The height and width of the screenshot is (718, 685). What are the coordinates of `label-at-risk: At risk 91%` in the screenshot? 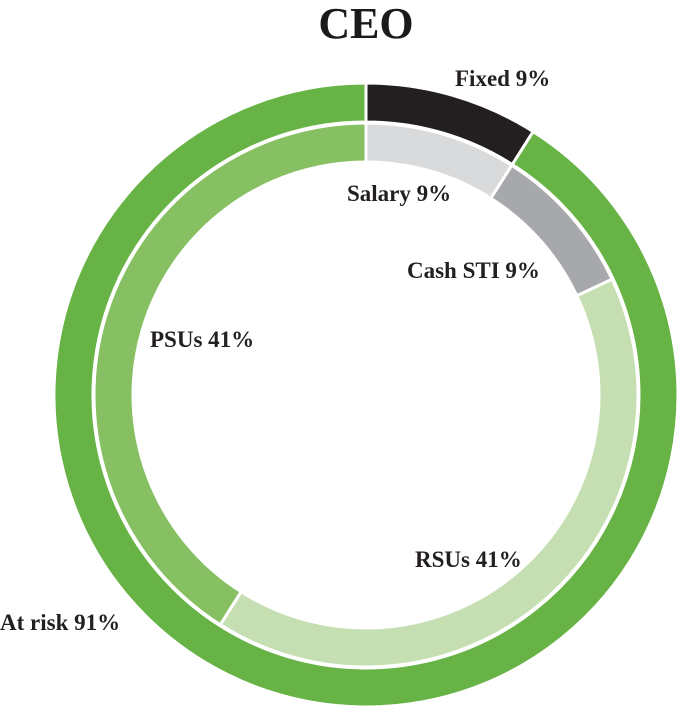 It's located at (60, 622).